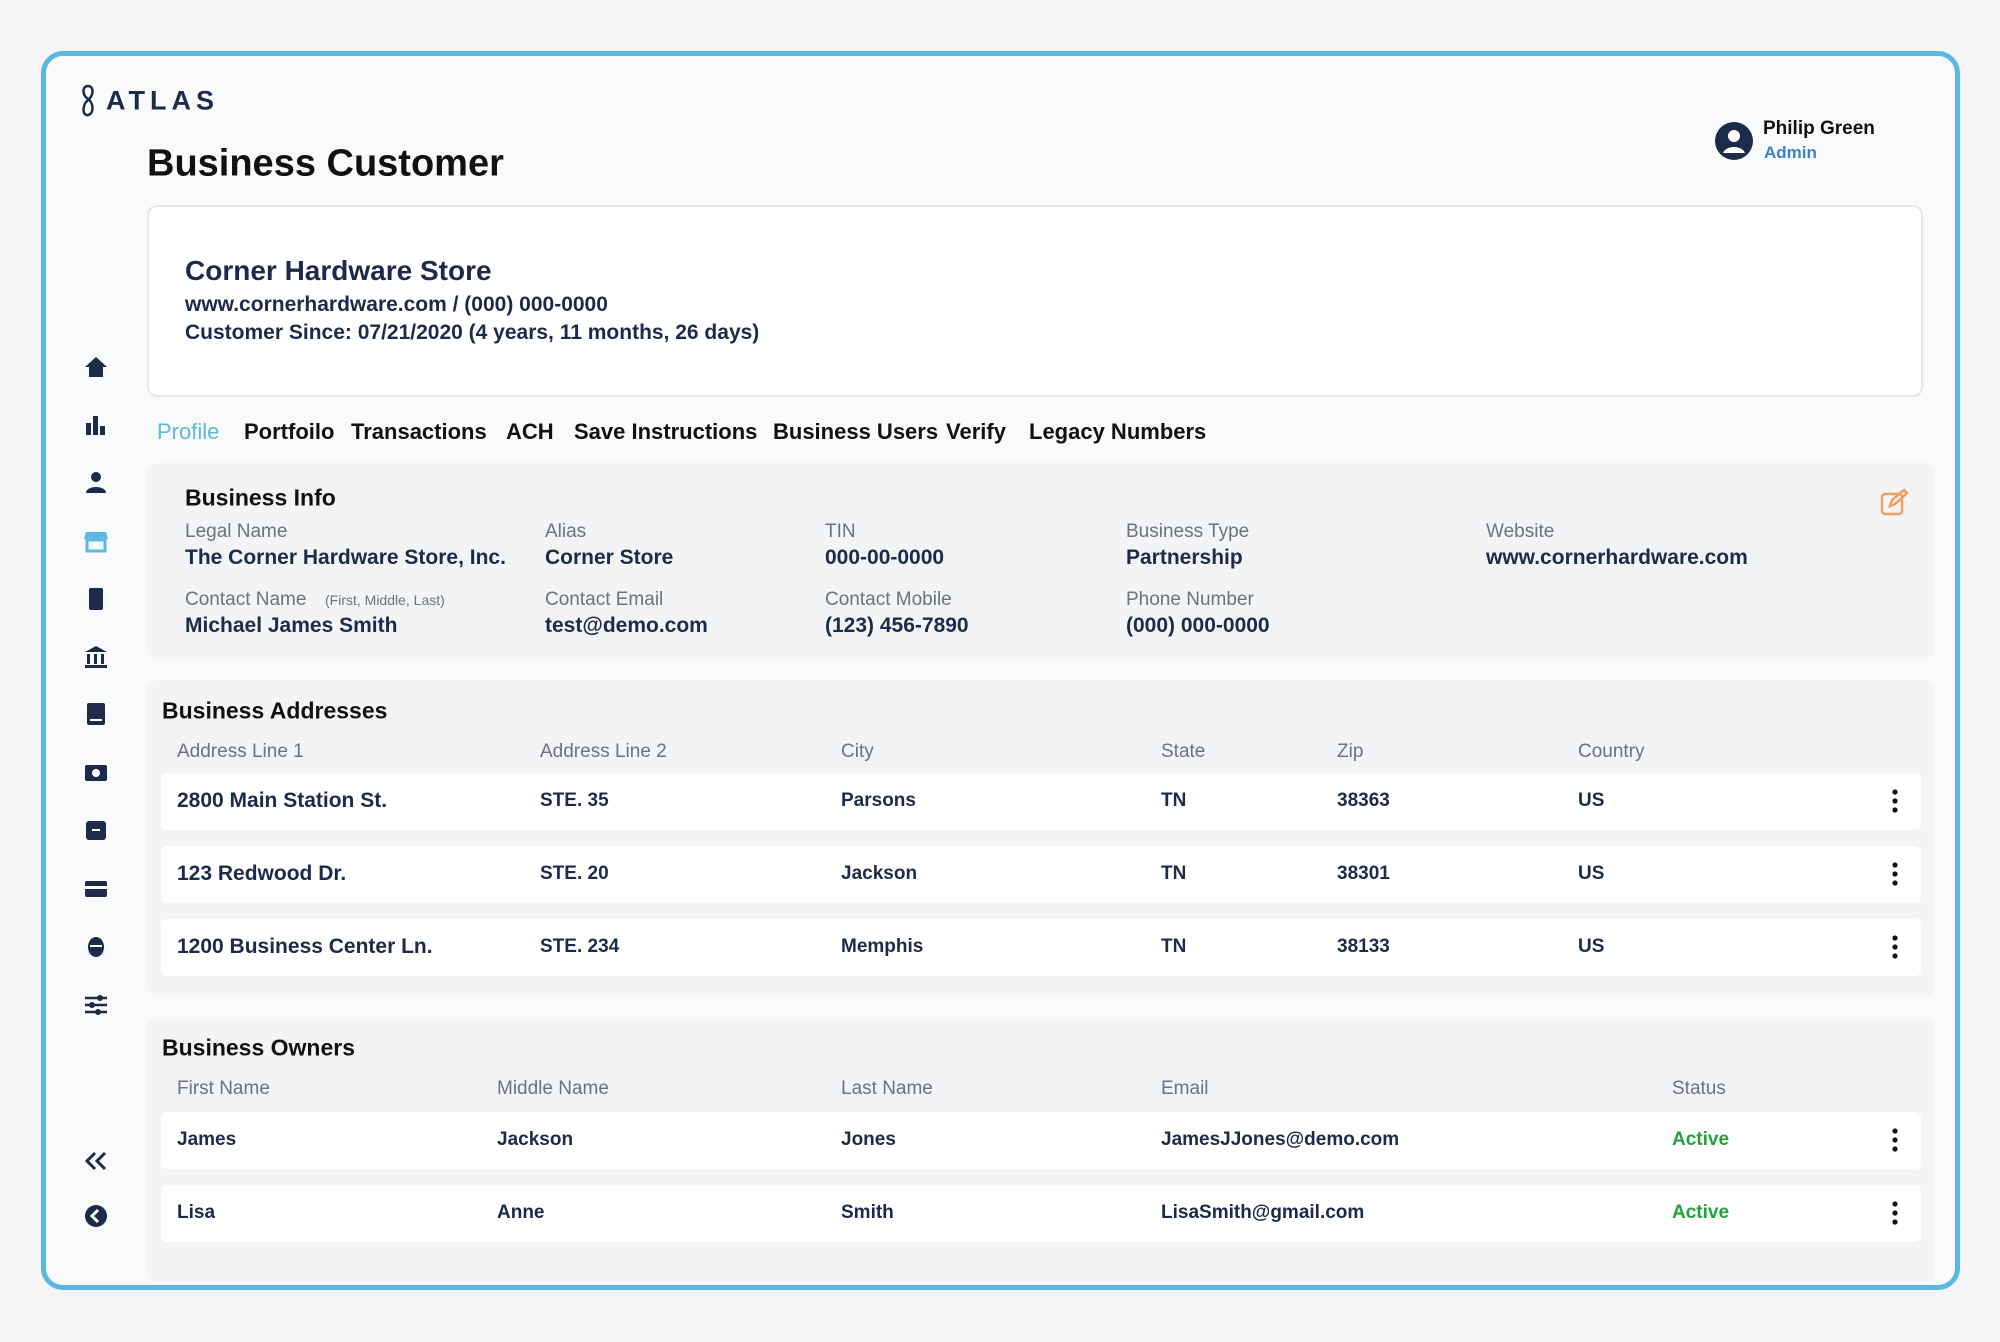  I want to click on field-label: Alias, so click(566, 531).